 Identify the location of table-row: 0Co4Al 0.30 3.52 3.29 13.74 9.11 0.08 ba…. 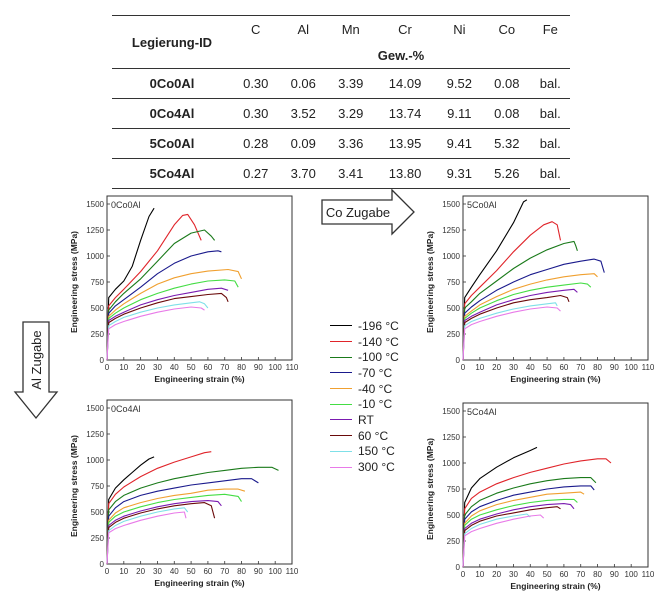
(341, 113).